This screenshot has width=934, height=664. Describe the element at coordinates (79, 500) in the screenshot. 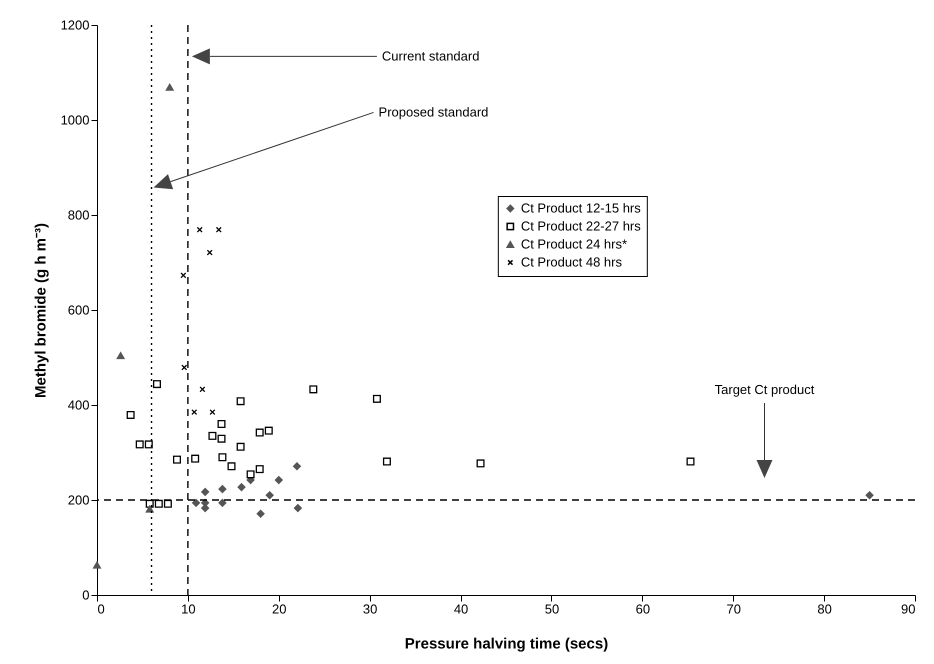

I see `y-tick-label: 200` at that location.